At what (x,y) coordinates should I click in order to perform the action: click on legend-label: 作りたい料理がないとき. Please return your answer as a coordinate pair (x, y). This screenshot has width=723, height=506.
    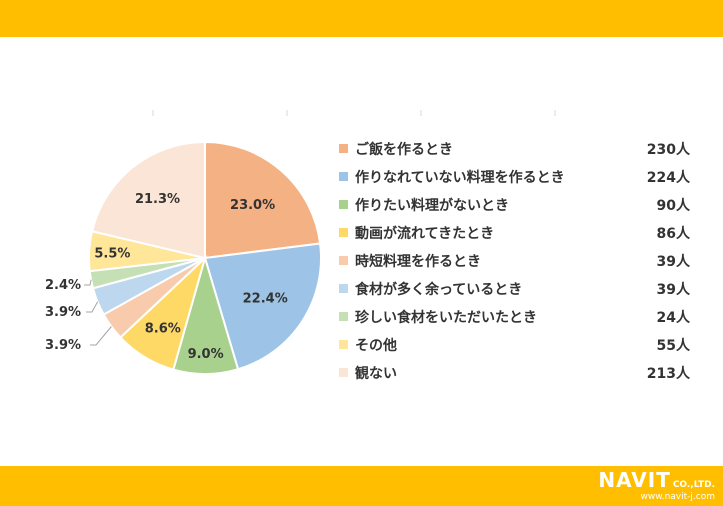
    Looking at the image, I should click on (432, 205).